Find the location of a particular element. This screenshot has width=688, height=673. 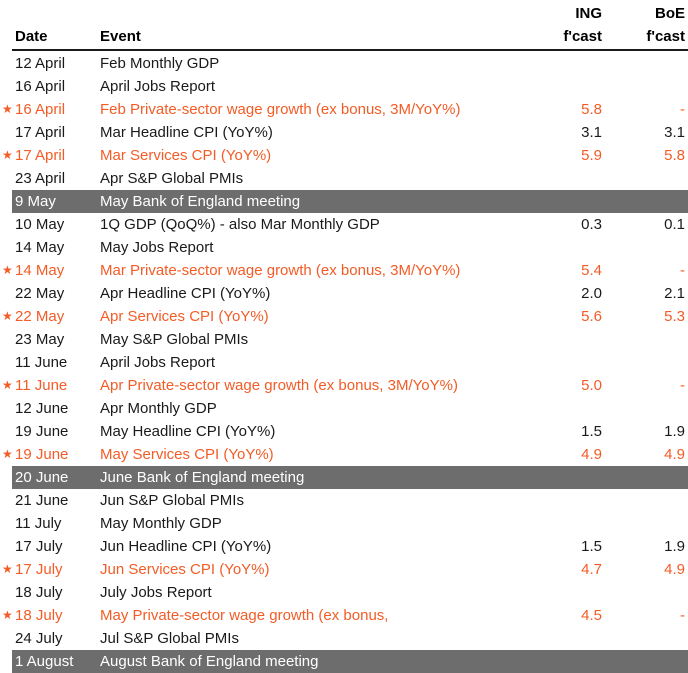

event-cell: April Jobs Report is located at coordinates (158, 86).